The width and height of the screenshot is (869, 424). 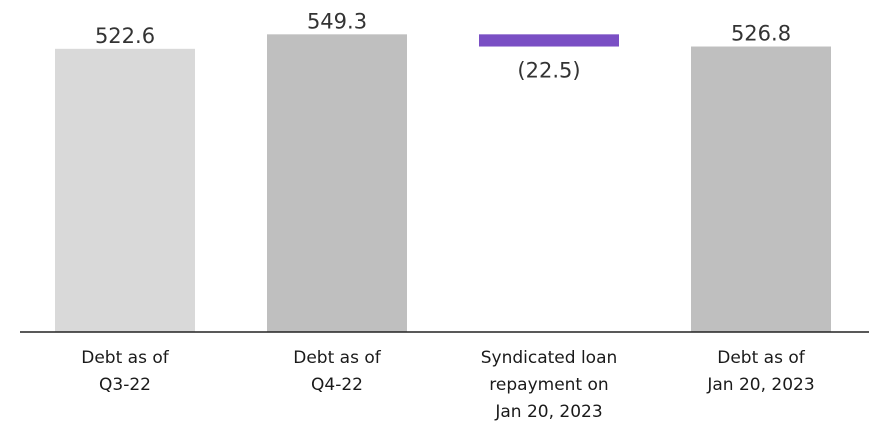 What do you see at coordinates (337, 21) in the screenshot?
I see `value-label: 549.3` at bounding box center [337, 21].